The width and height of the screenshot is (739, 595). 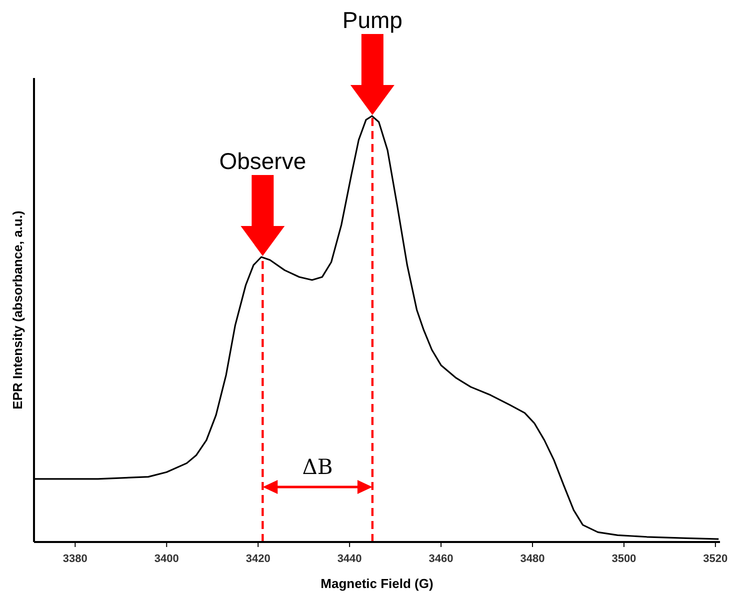 I want to click on x-tick-label: 3440, so click(x=349, y=559).